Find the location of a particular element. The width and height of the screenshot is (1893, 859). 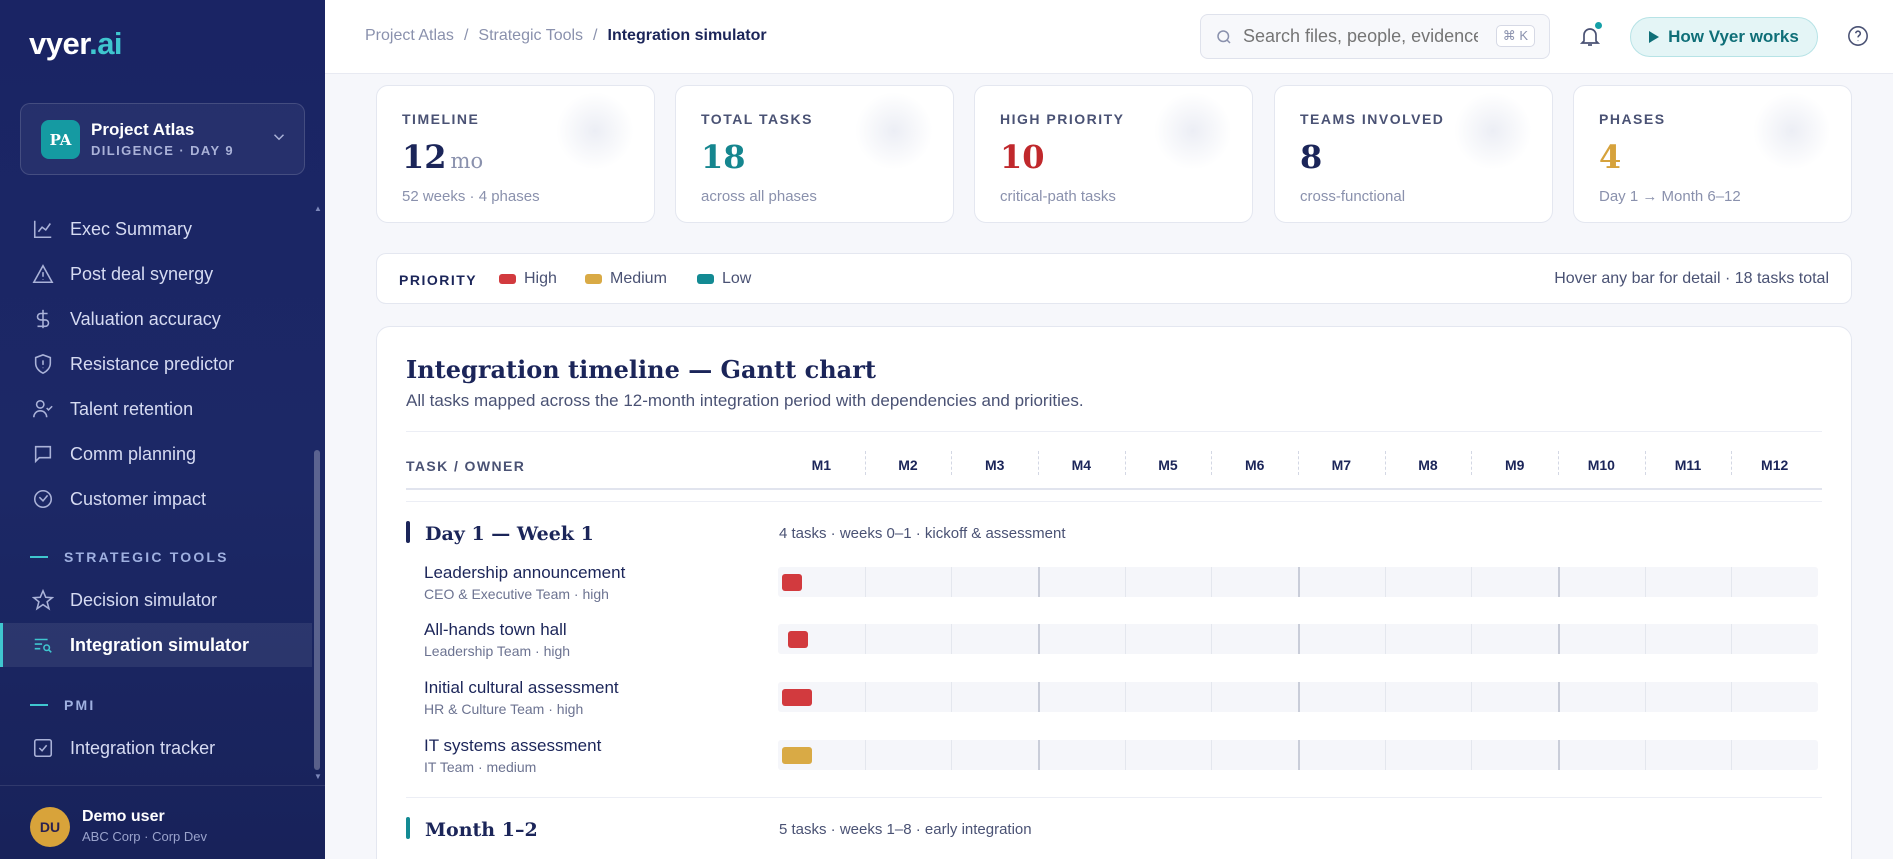

sidebar-item-decision-simulator: Decision simulator is located at coordinates (156, 600).